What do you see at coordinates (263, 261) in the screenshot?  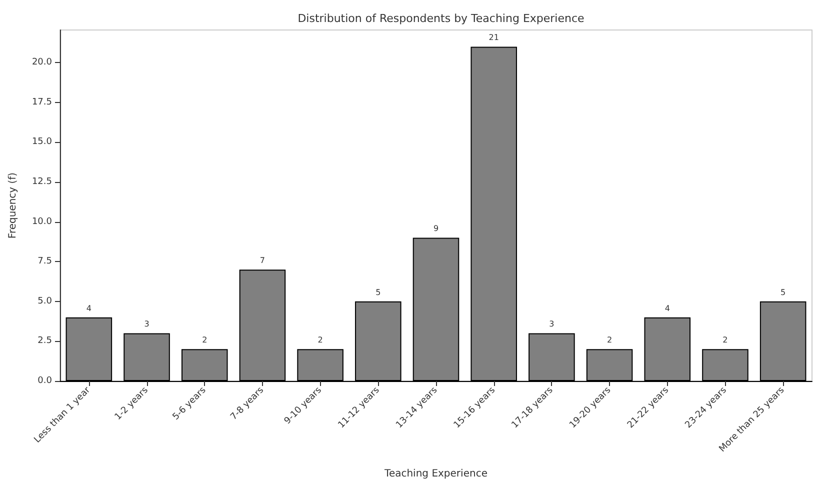 I see `data-label: 7` at bounding box center [263, 261].